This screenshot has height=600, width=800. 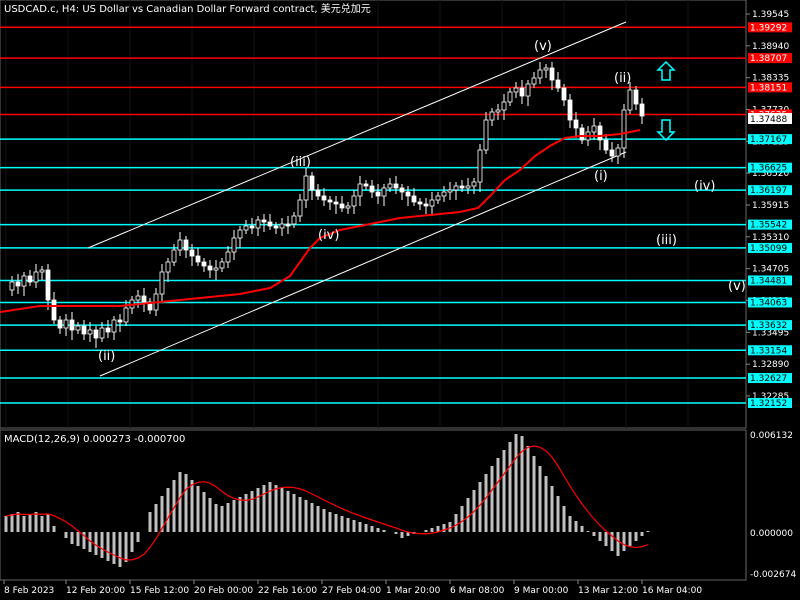 I want to click on time-tick: 15 Feb 12:00, so click(x=159, y=591).